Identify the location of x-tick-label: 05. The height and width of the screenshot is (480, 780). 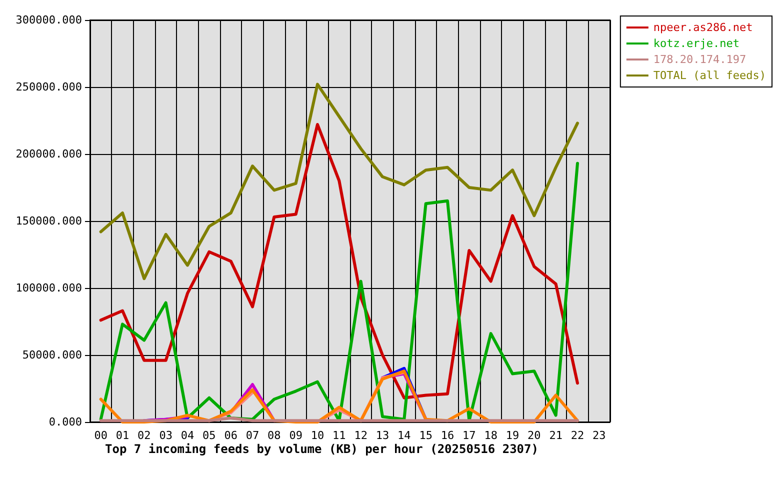
(209, 435).